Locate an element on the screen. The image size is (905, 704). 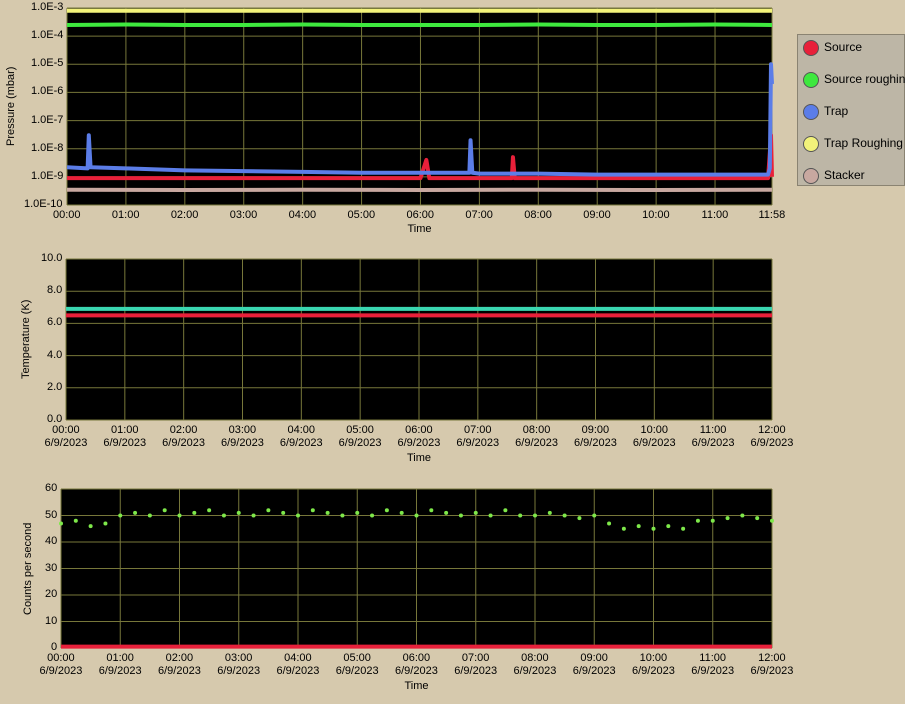
y-tick-label: 1.0E-6 is located at coordinates (47, 91).